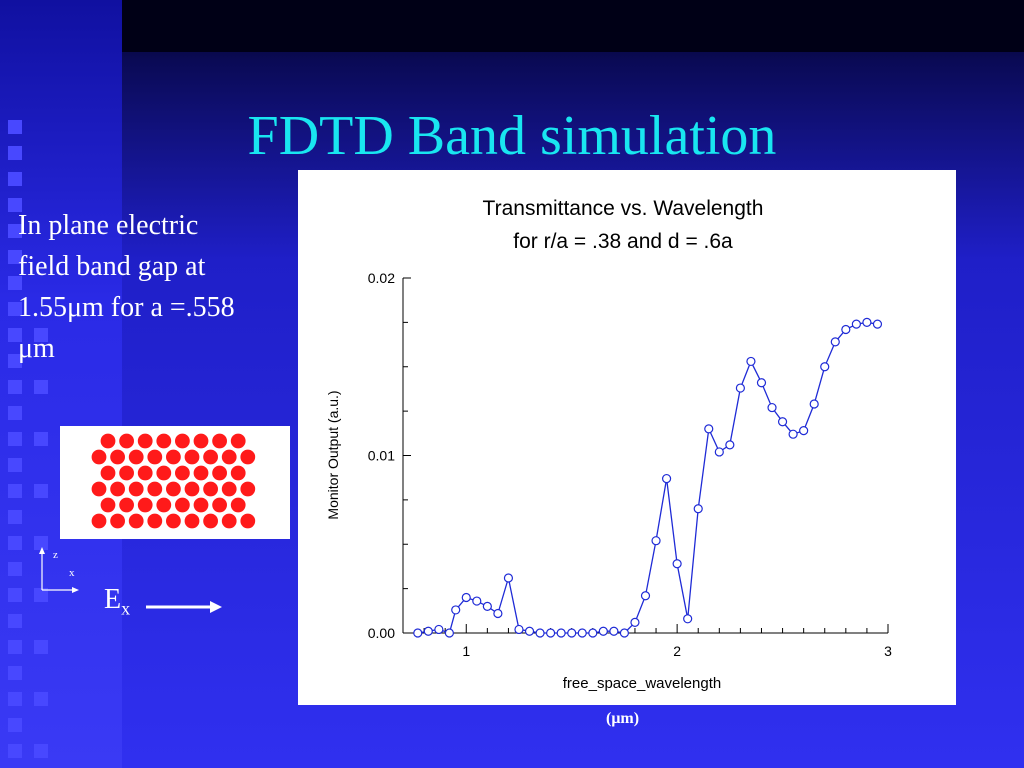 This screenshot has width=1024, height=768. Describe the element at coordinates (108, 225) in the screenshot. I see `description-line: In plane electric` at that location.